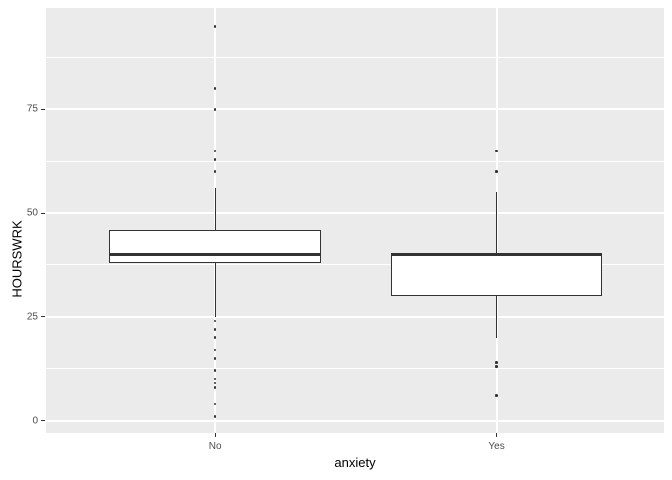 The image size is (672, 480). Describe the element at coordinates (355, 462) in the screenshot. I see `x-axis-title: anxiety` at that location.